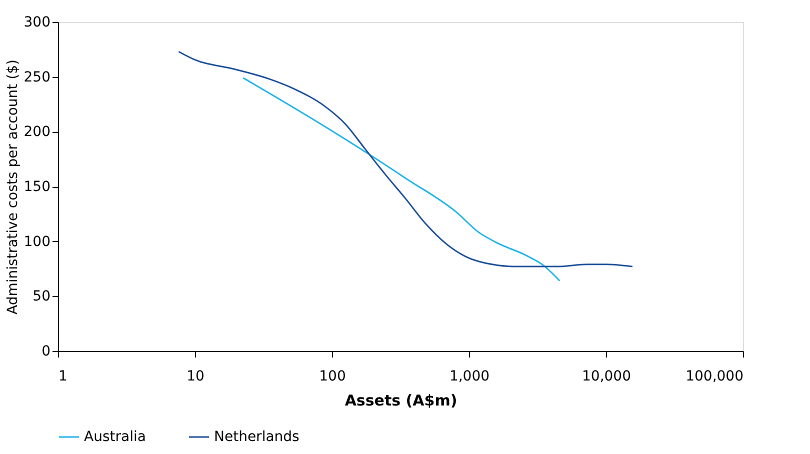  I want to click on y-tick-label: 250, so click(37, 77).